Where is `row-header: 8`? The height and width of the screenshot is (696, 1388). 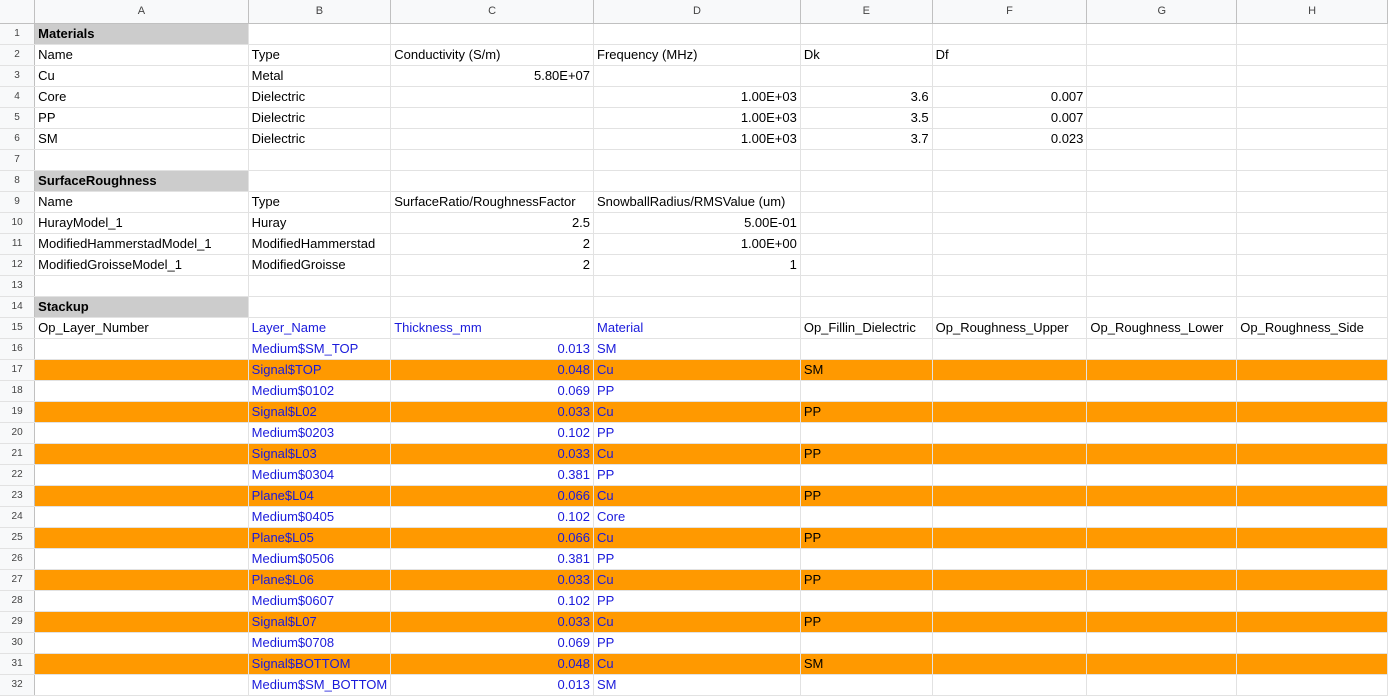 row-header: 8 is located at coordinates (18, 181).